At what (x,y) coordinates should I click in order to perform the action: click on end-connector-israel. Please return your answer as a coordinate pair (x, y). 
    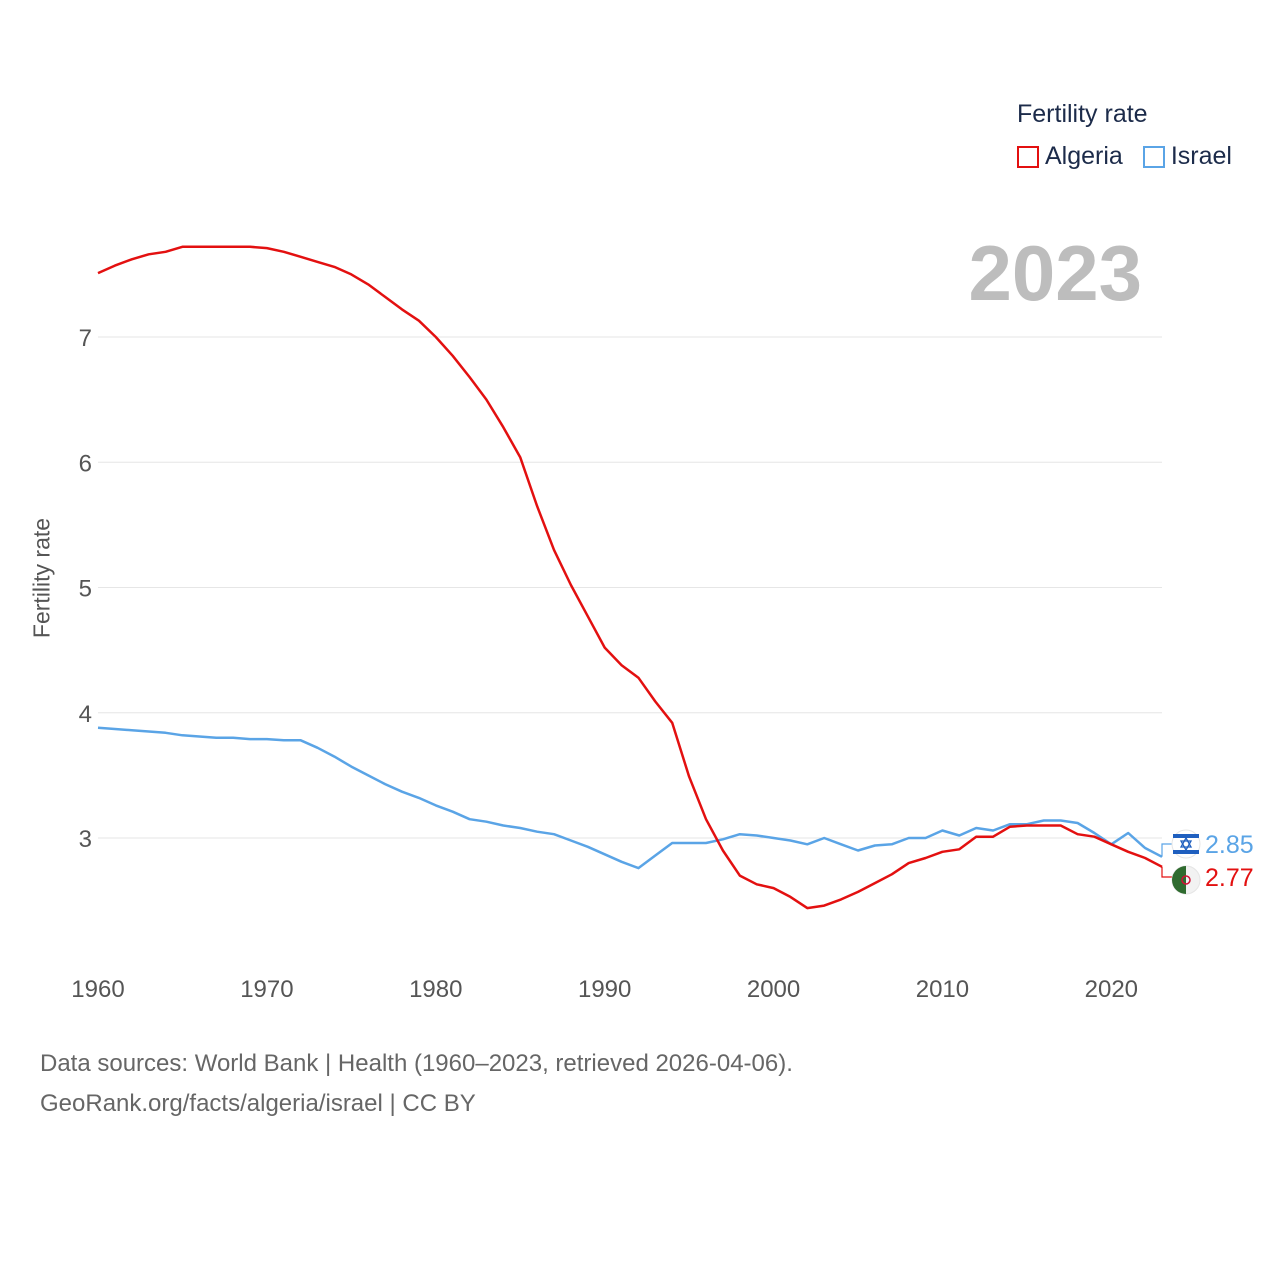
    Looking at the image, I should click on (1166, 850).